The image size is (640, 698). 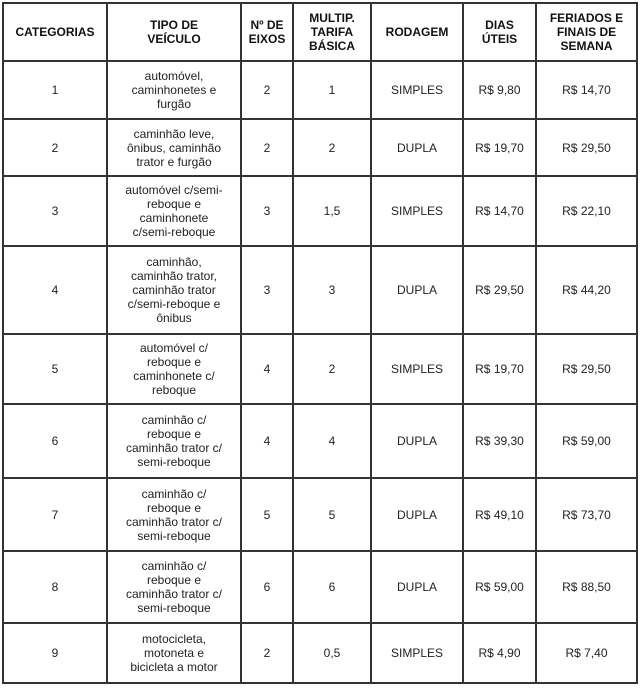 I want to click on cell-multiplicador: 1, so click(x=332, y=90).